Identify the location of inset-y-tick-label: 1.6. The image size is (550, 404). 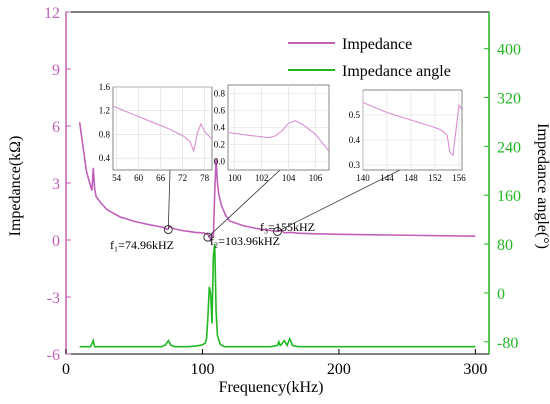
(105, 87).